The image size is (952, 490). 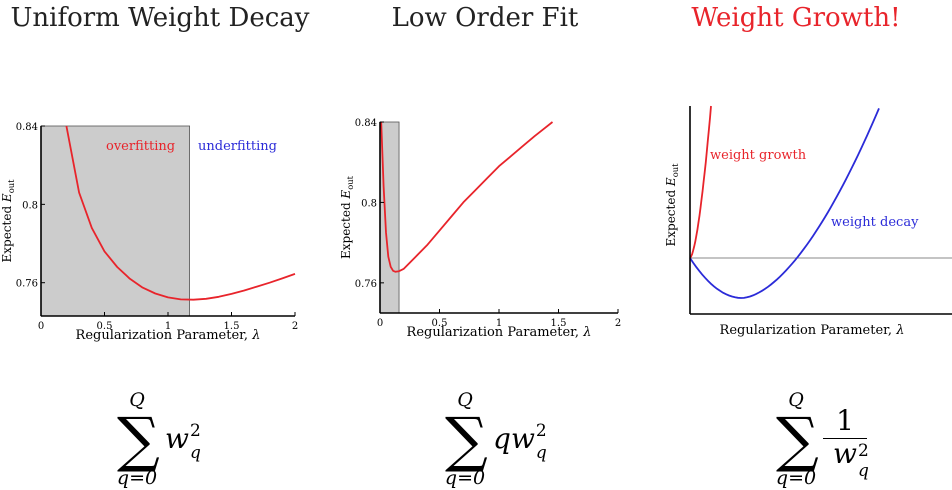 I want to click on formula-low-order: Q ∑ q=0 qw 2 q, so click(x=485, y=439).